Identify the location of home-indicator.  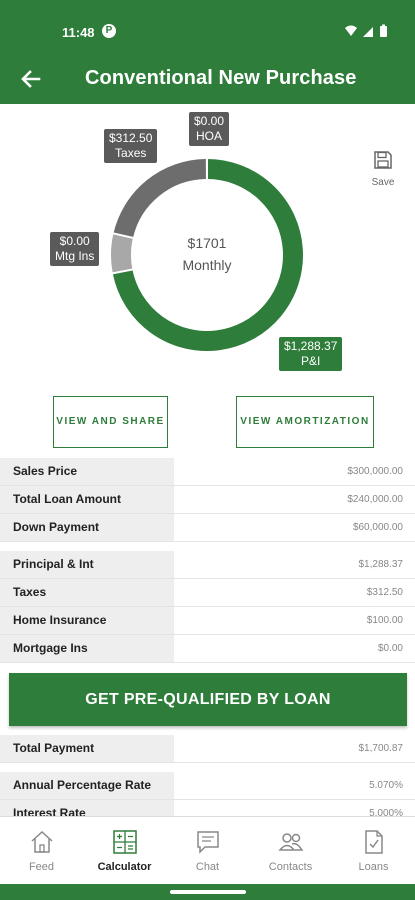
(208, 892).